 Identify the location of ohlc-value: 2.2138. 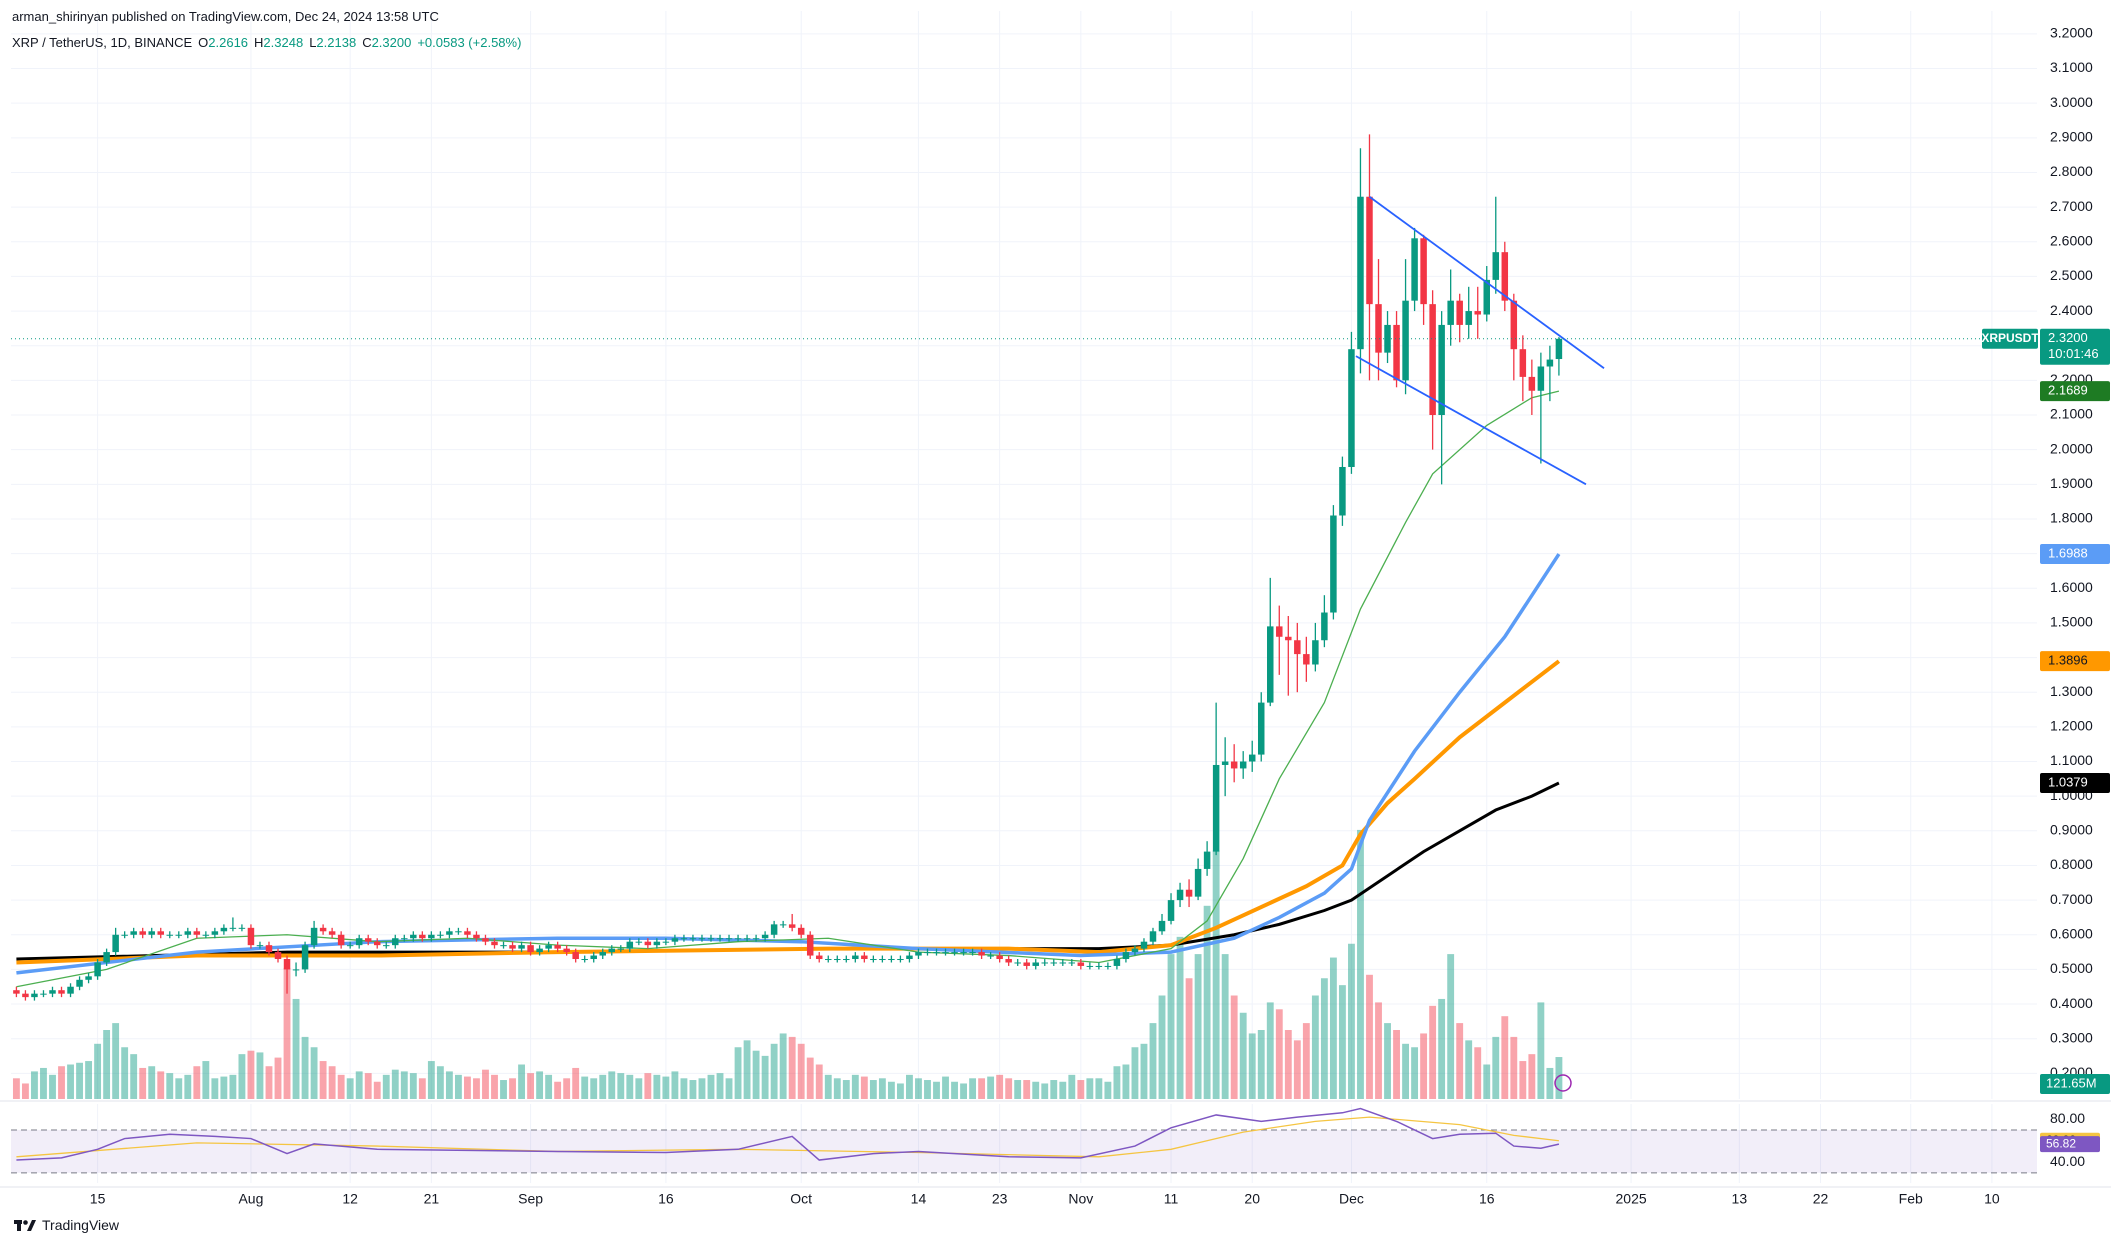
(336, 42).